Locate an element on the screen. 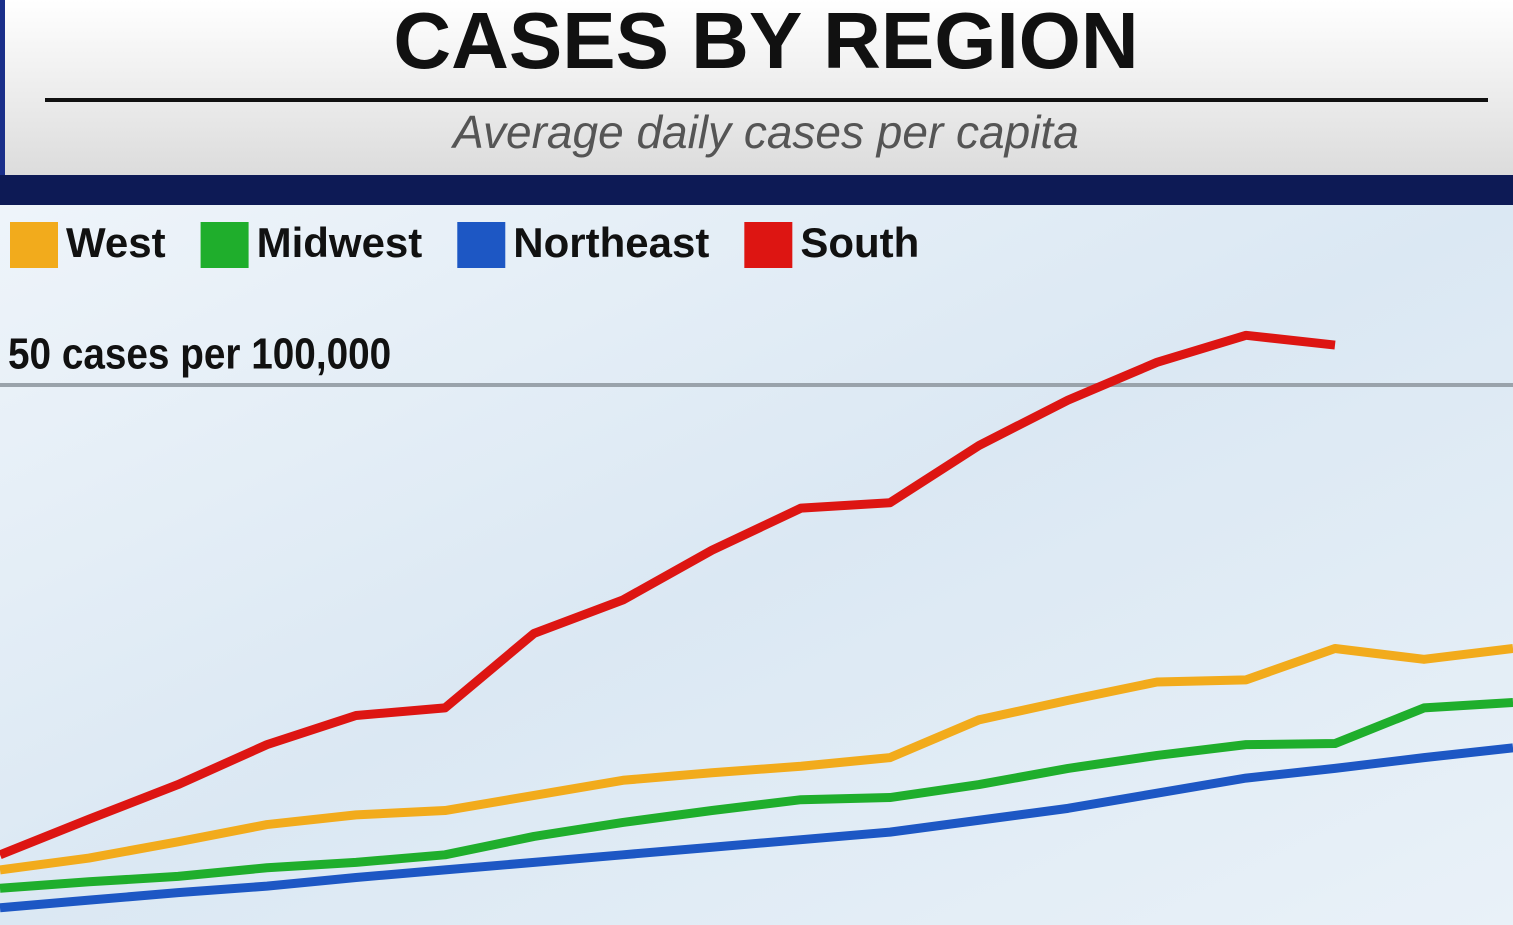 Image resolution: width=1513 pixels, height=925 pixels. legend-label: Midwest is located at coordinates (340, 242).